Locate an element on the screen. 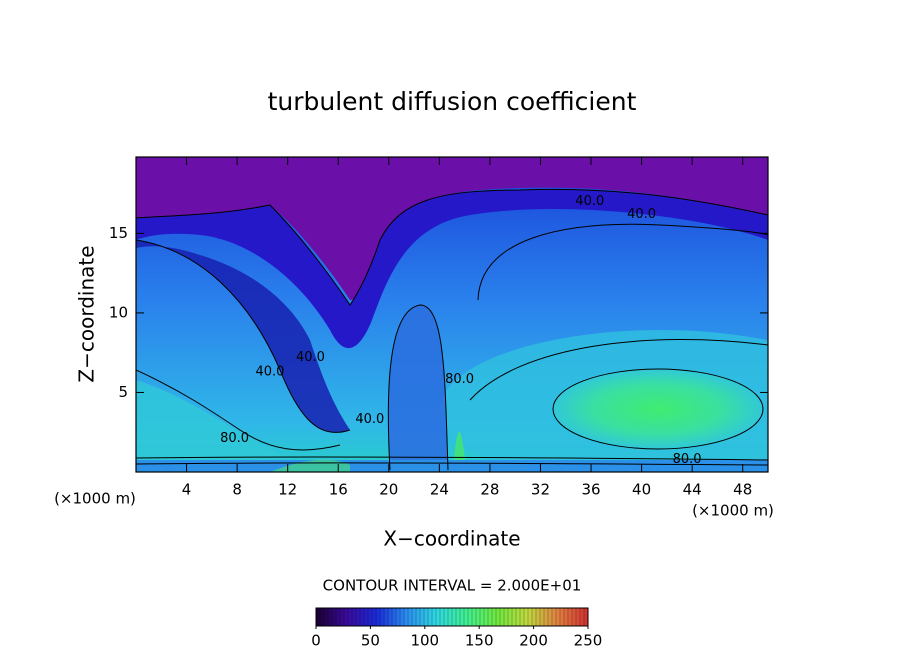  y-unit-label: (×1000 m) is located at coordinates (95, 499).